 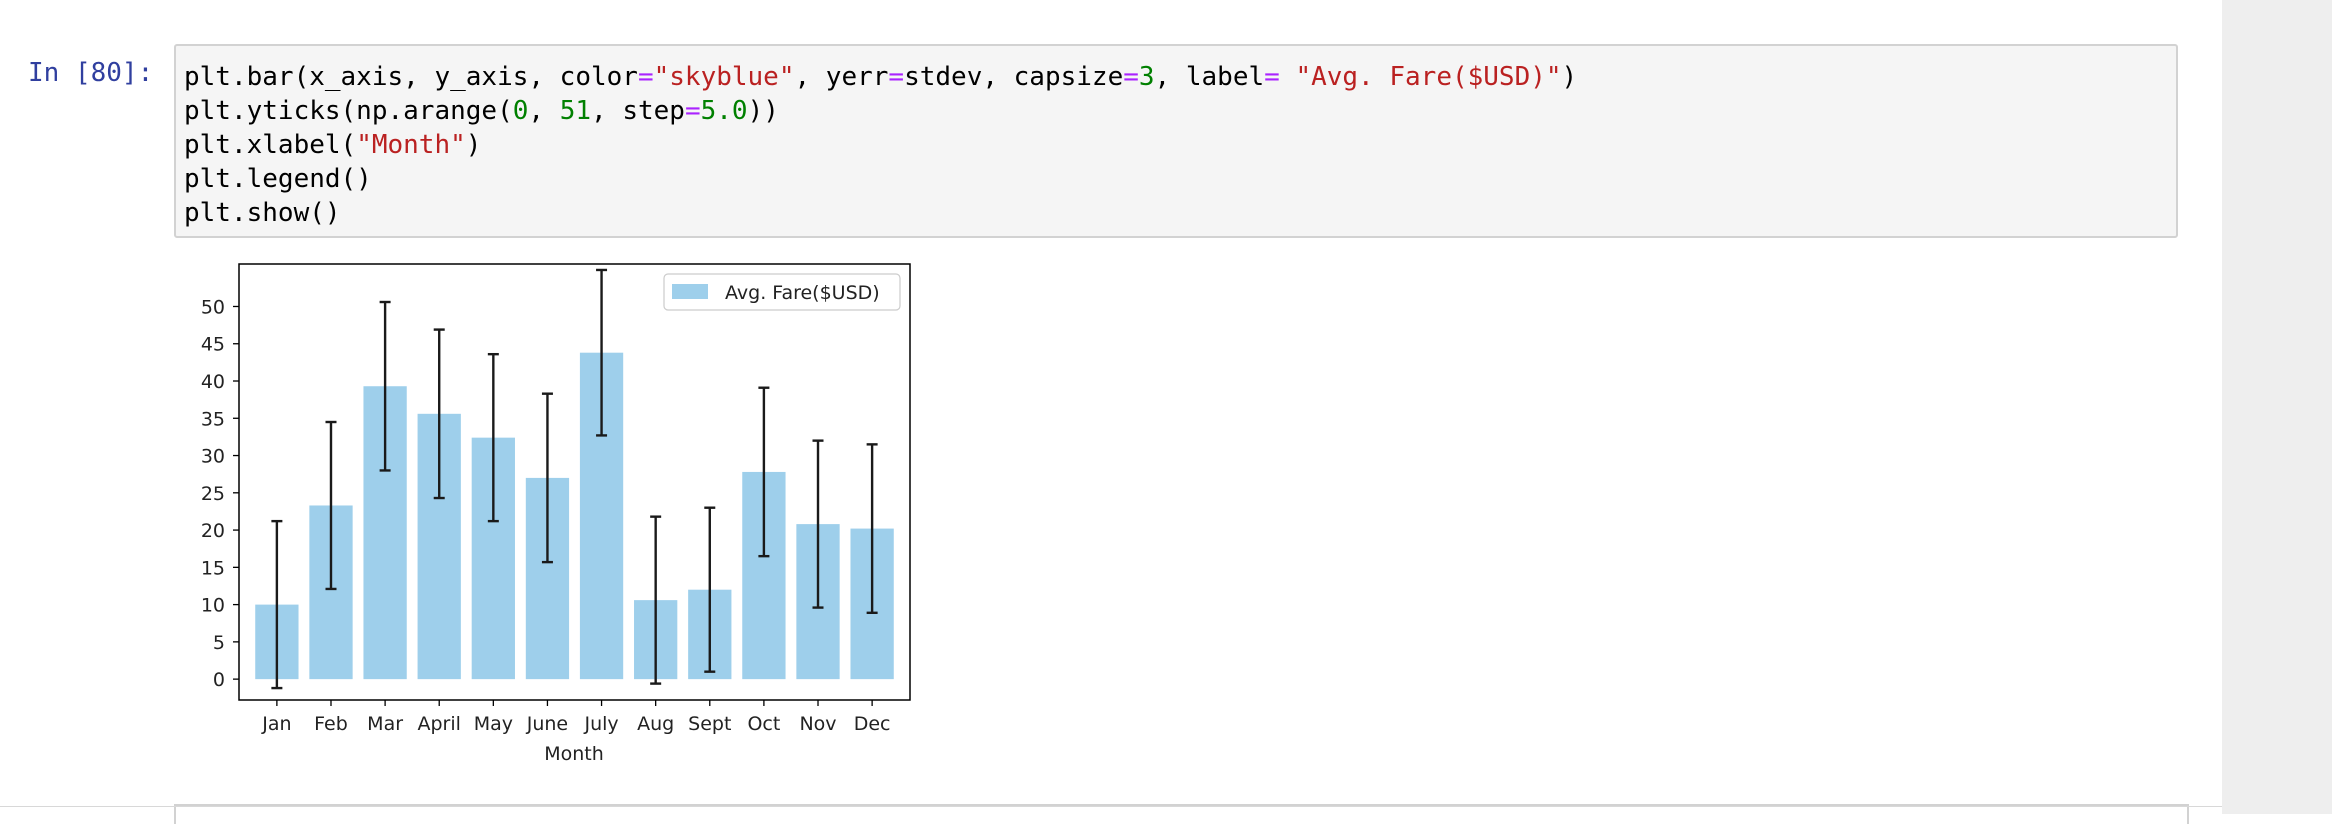 I want to click on y-tick-label: 5, so click(x=219, y=643).